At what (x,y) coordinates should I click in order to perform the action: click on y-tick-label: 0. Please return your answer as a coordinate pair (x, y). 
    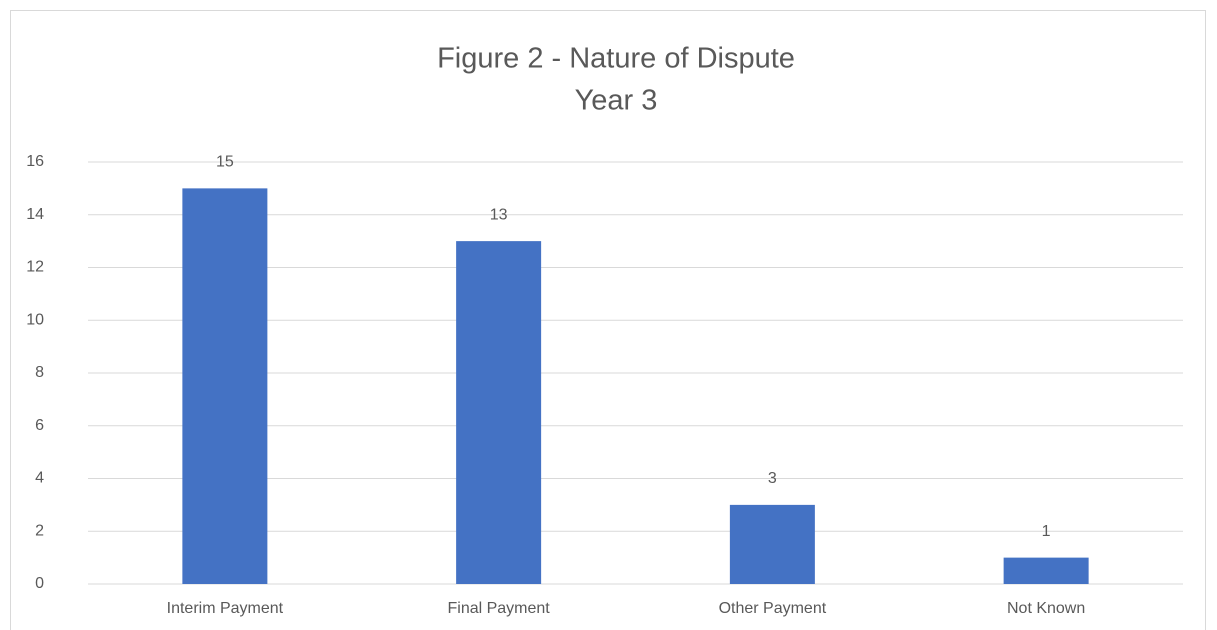
    Looking at the image, I should click on (39, 583).